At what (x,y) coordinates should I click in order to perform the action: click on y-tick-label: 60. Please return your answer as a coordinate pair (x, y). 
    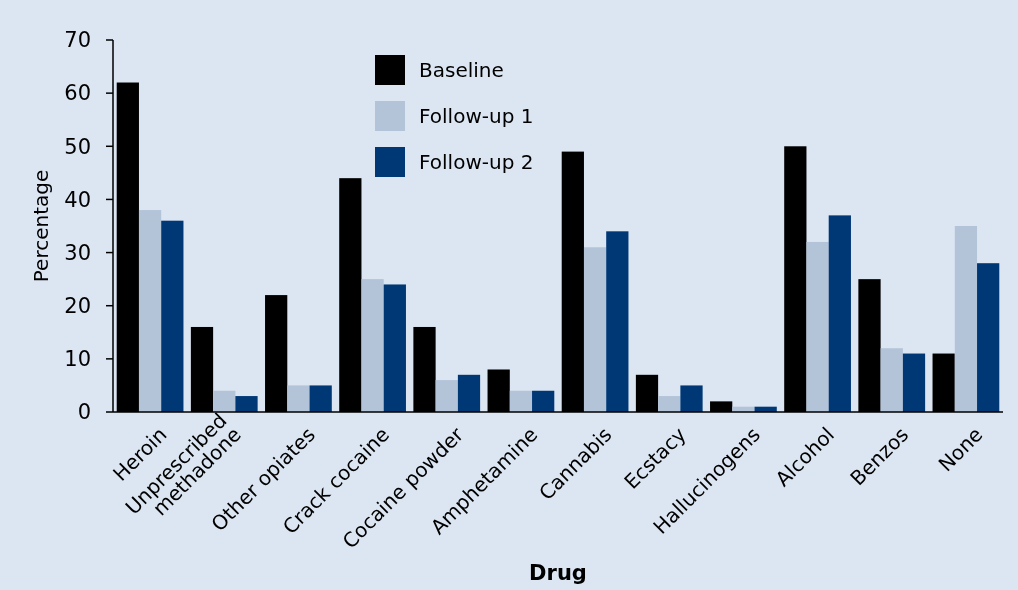
    Looking at the image, I should click on (77, 93).